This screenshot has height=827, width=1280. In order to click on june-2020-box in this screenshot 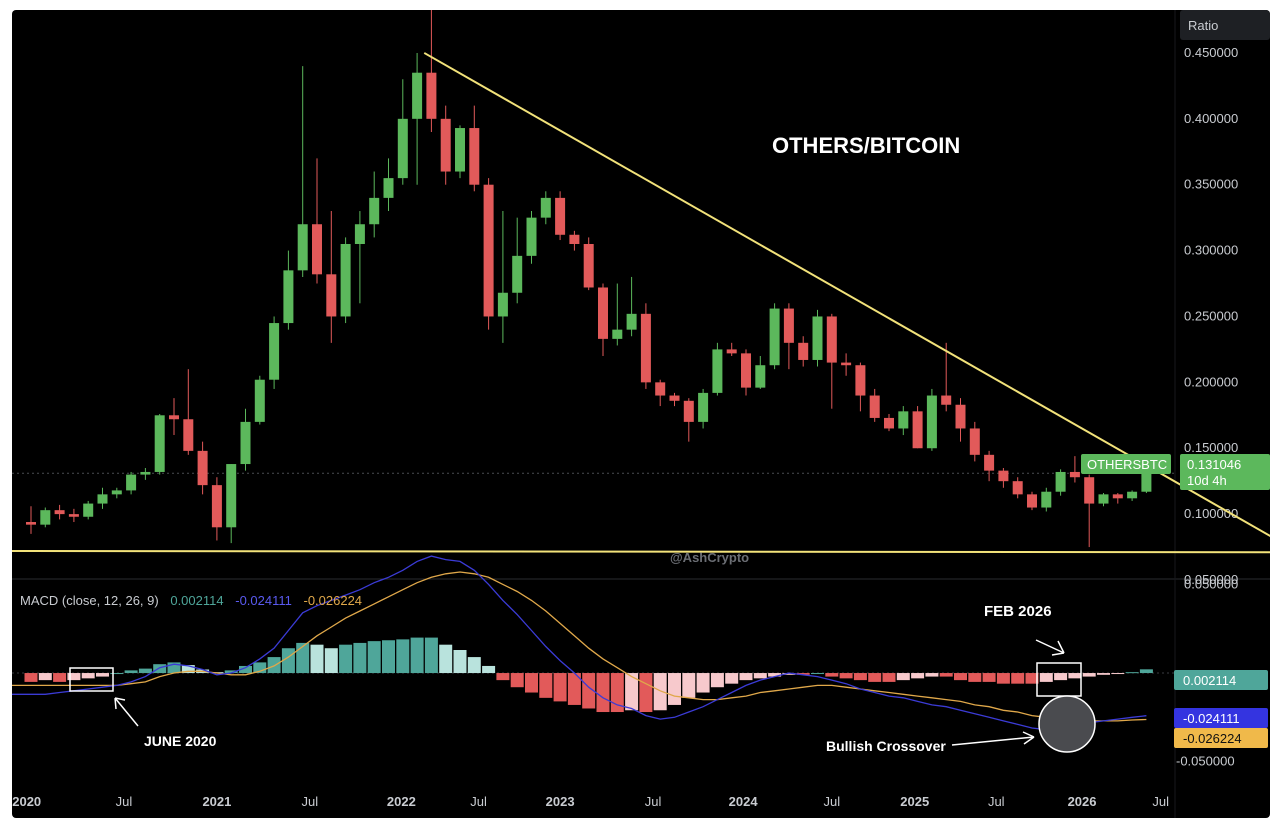, I will do `click(91, 679)`.